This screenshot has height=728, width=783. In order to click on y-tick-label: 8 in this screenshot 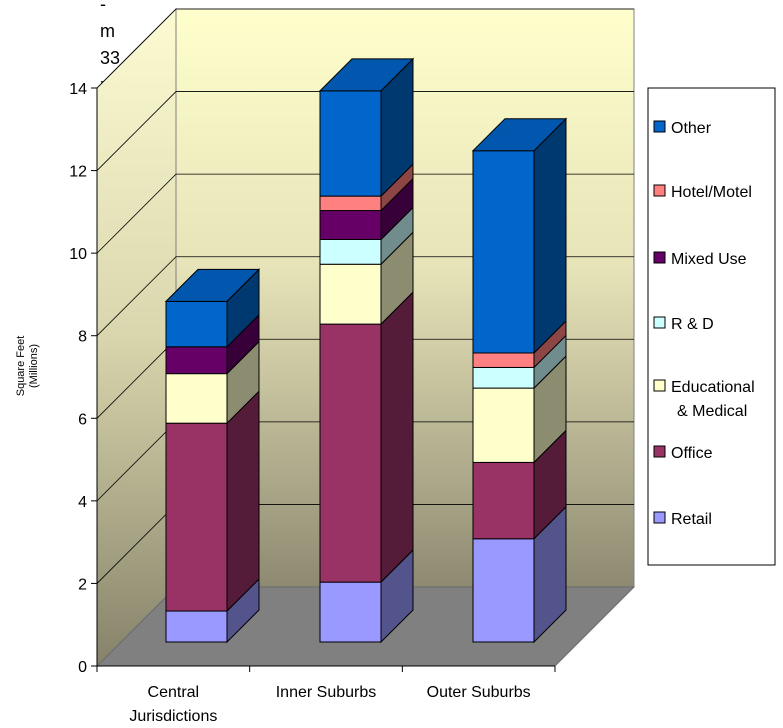, I will do `click(82, 337)`.